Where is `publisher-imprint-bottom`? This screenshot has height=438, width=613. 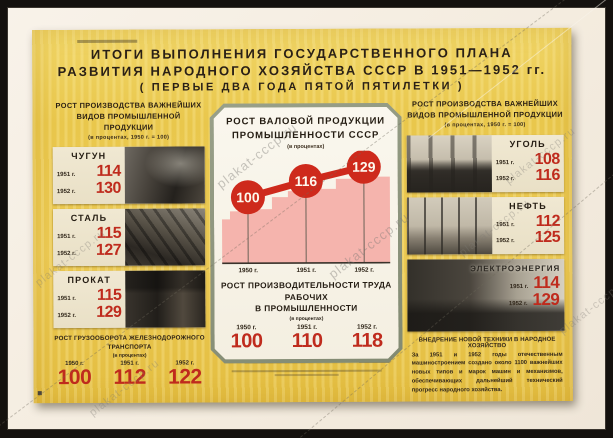
publisher-imprint-bottom is located at coordinates (307, 373).